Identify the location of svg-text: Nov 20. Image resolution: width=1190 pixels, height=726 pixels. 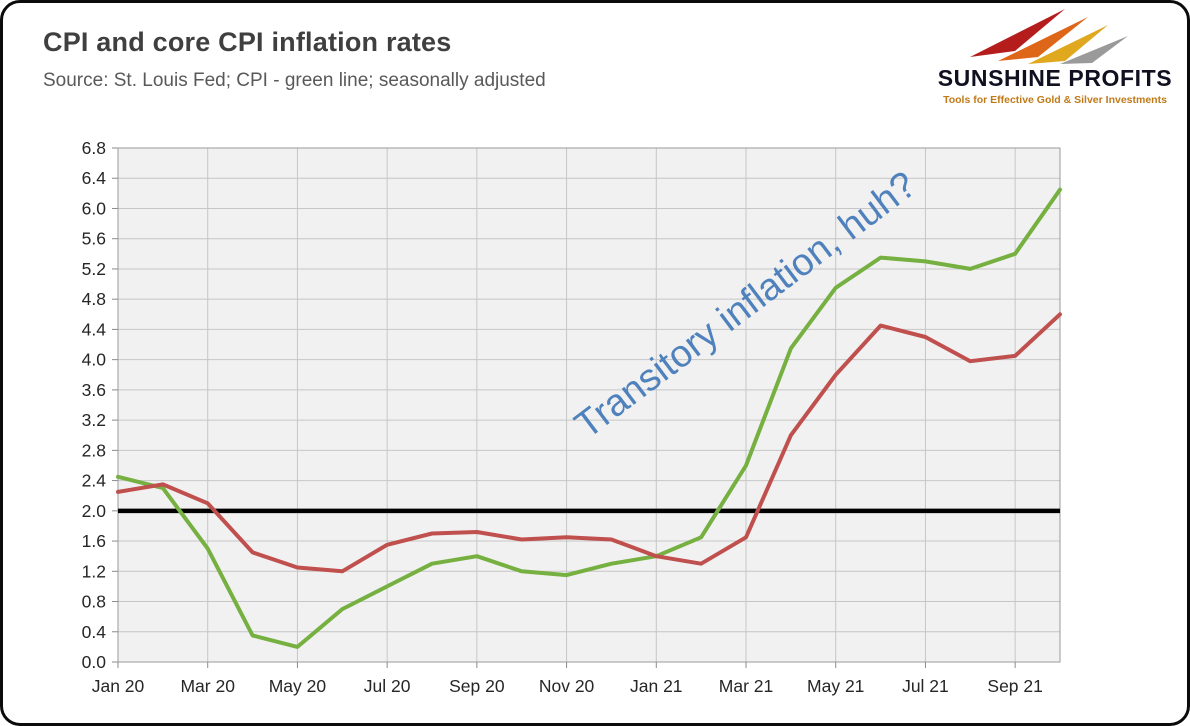
(567, 686).